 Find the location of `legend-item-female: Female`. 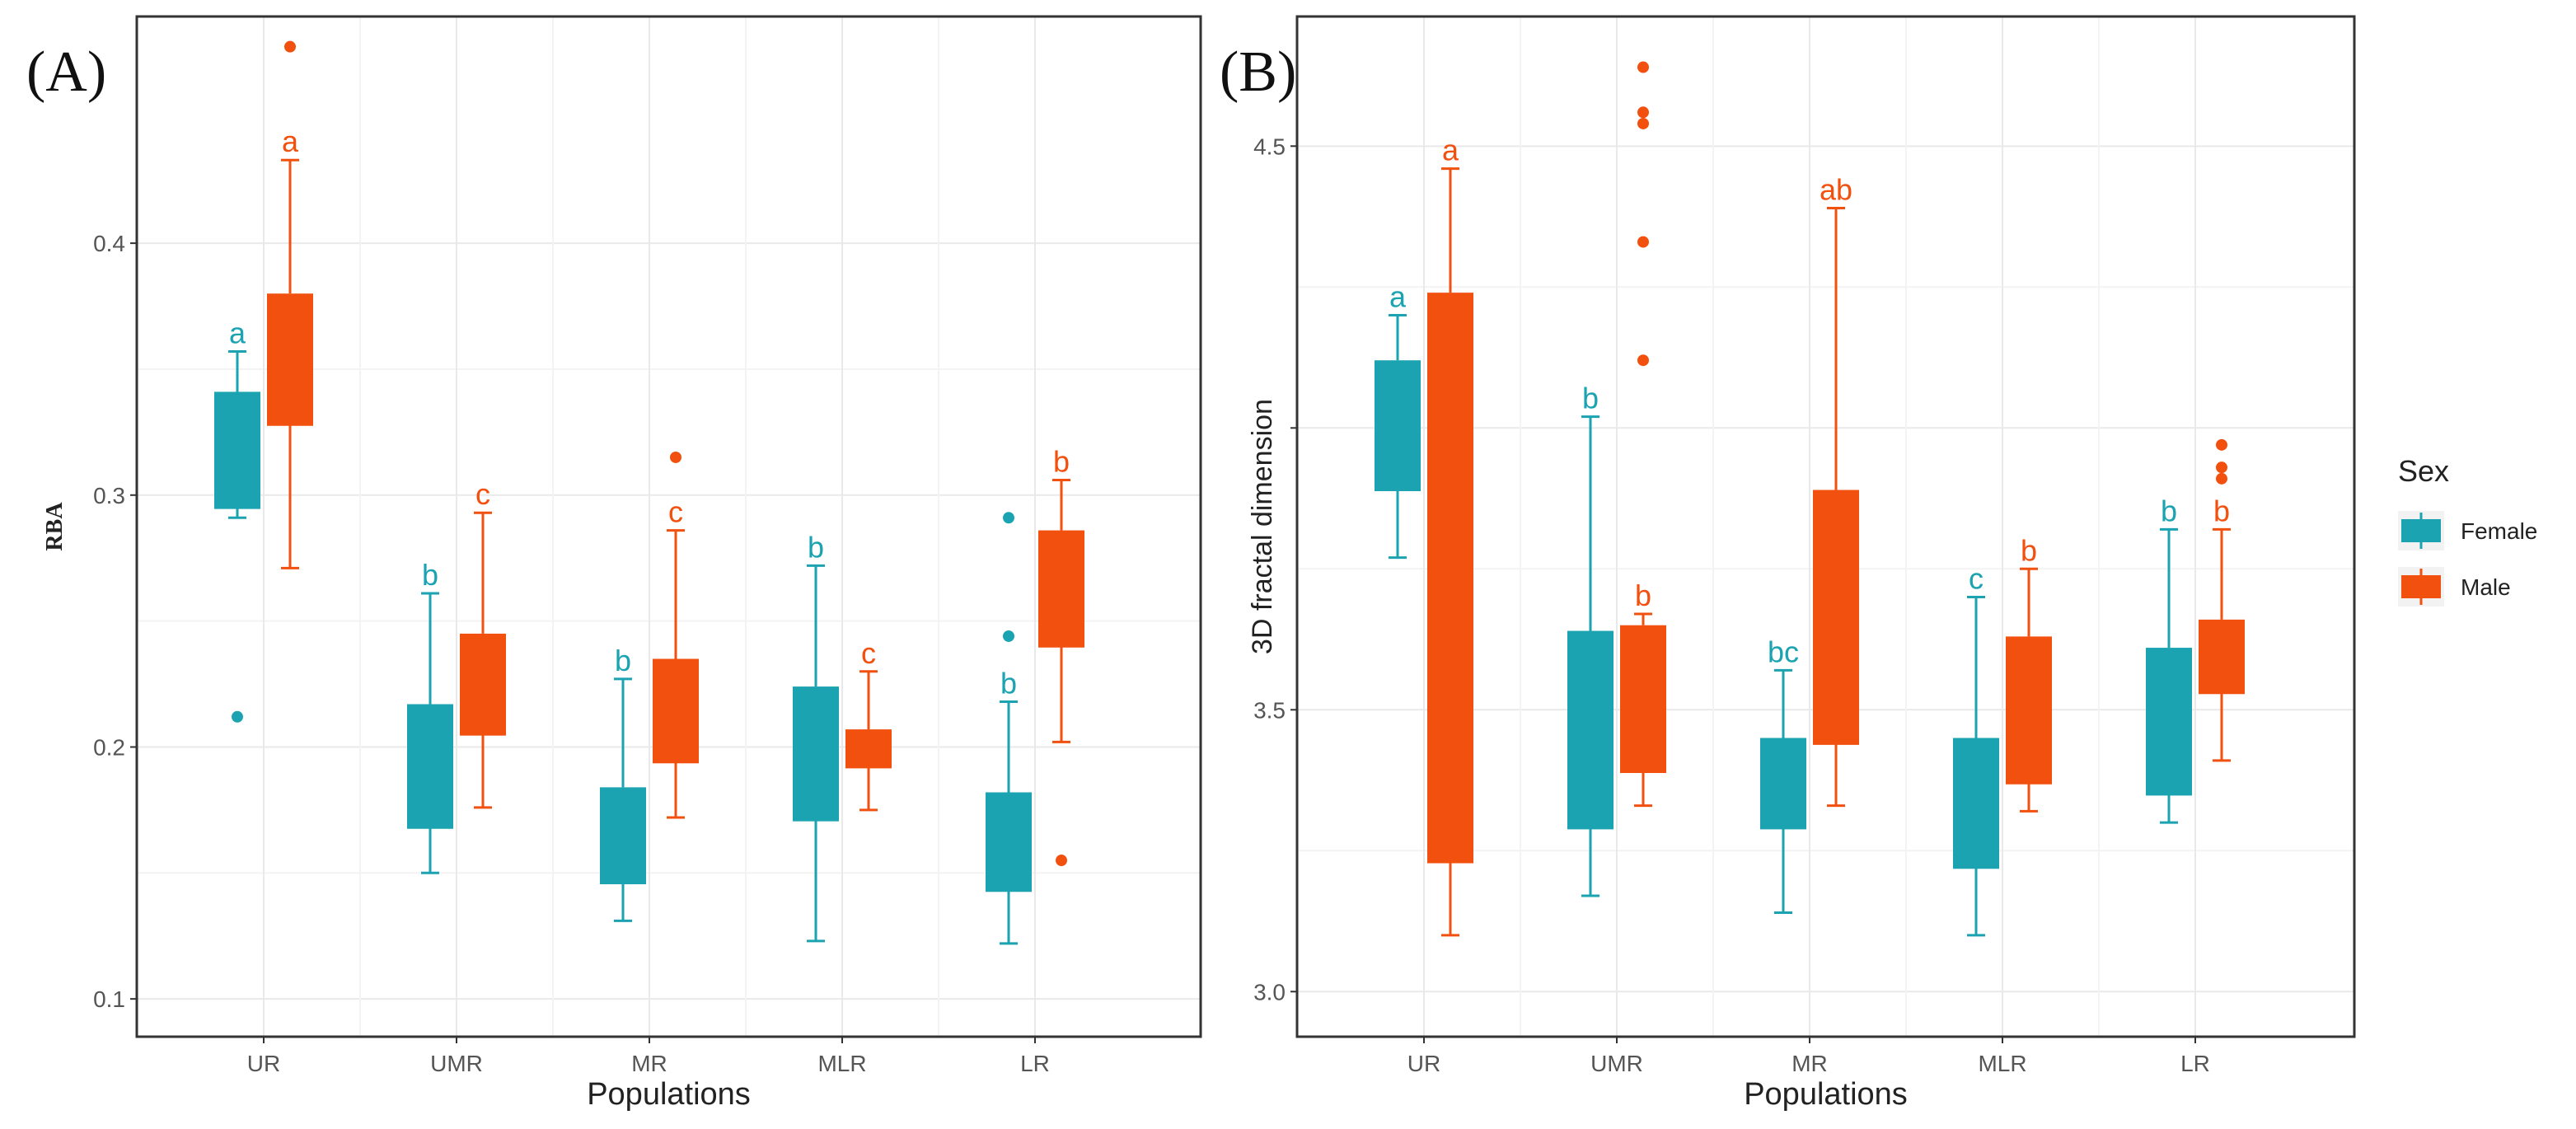

legend-item-female: Female is located at coordinates (2467, 530).